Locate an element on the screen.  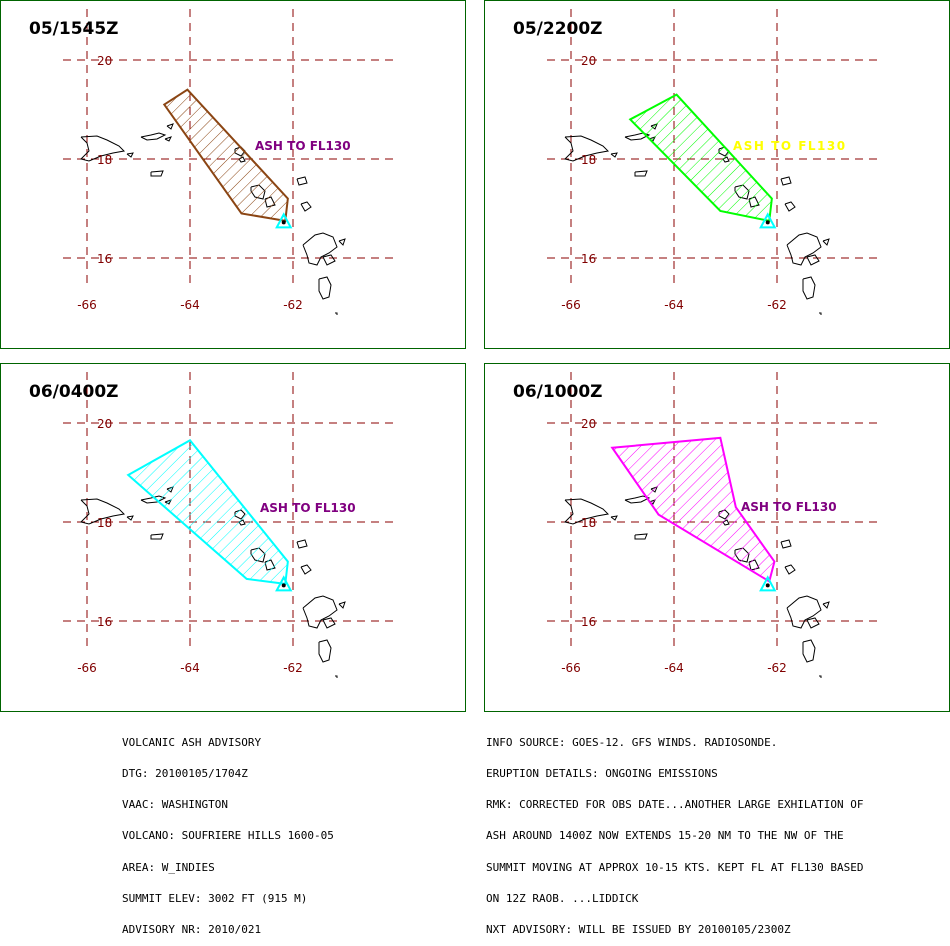
panel-time-label: 05/1545Z is located at coordinates (74, 29).